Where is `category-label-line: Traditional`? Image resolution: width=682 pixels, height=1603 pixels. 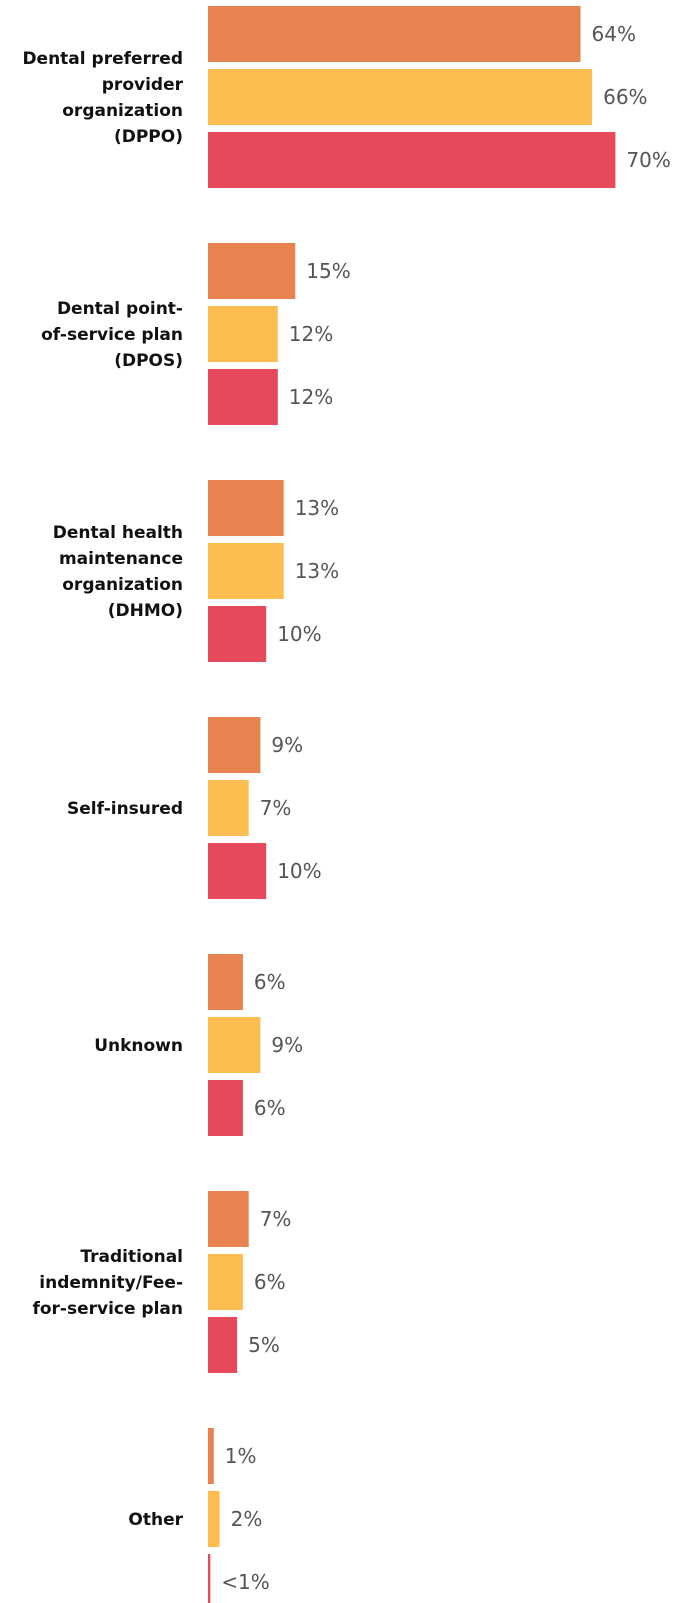 category-label-line: Traditional is located at coordinates (131, 1257).